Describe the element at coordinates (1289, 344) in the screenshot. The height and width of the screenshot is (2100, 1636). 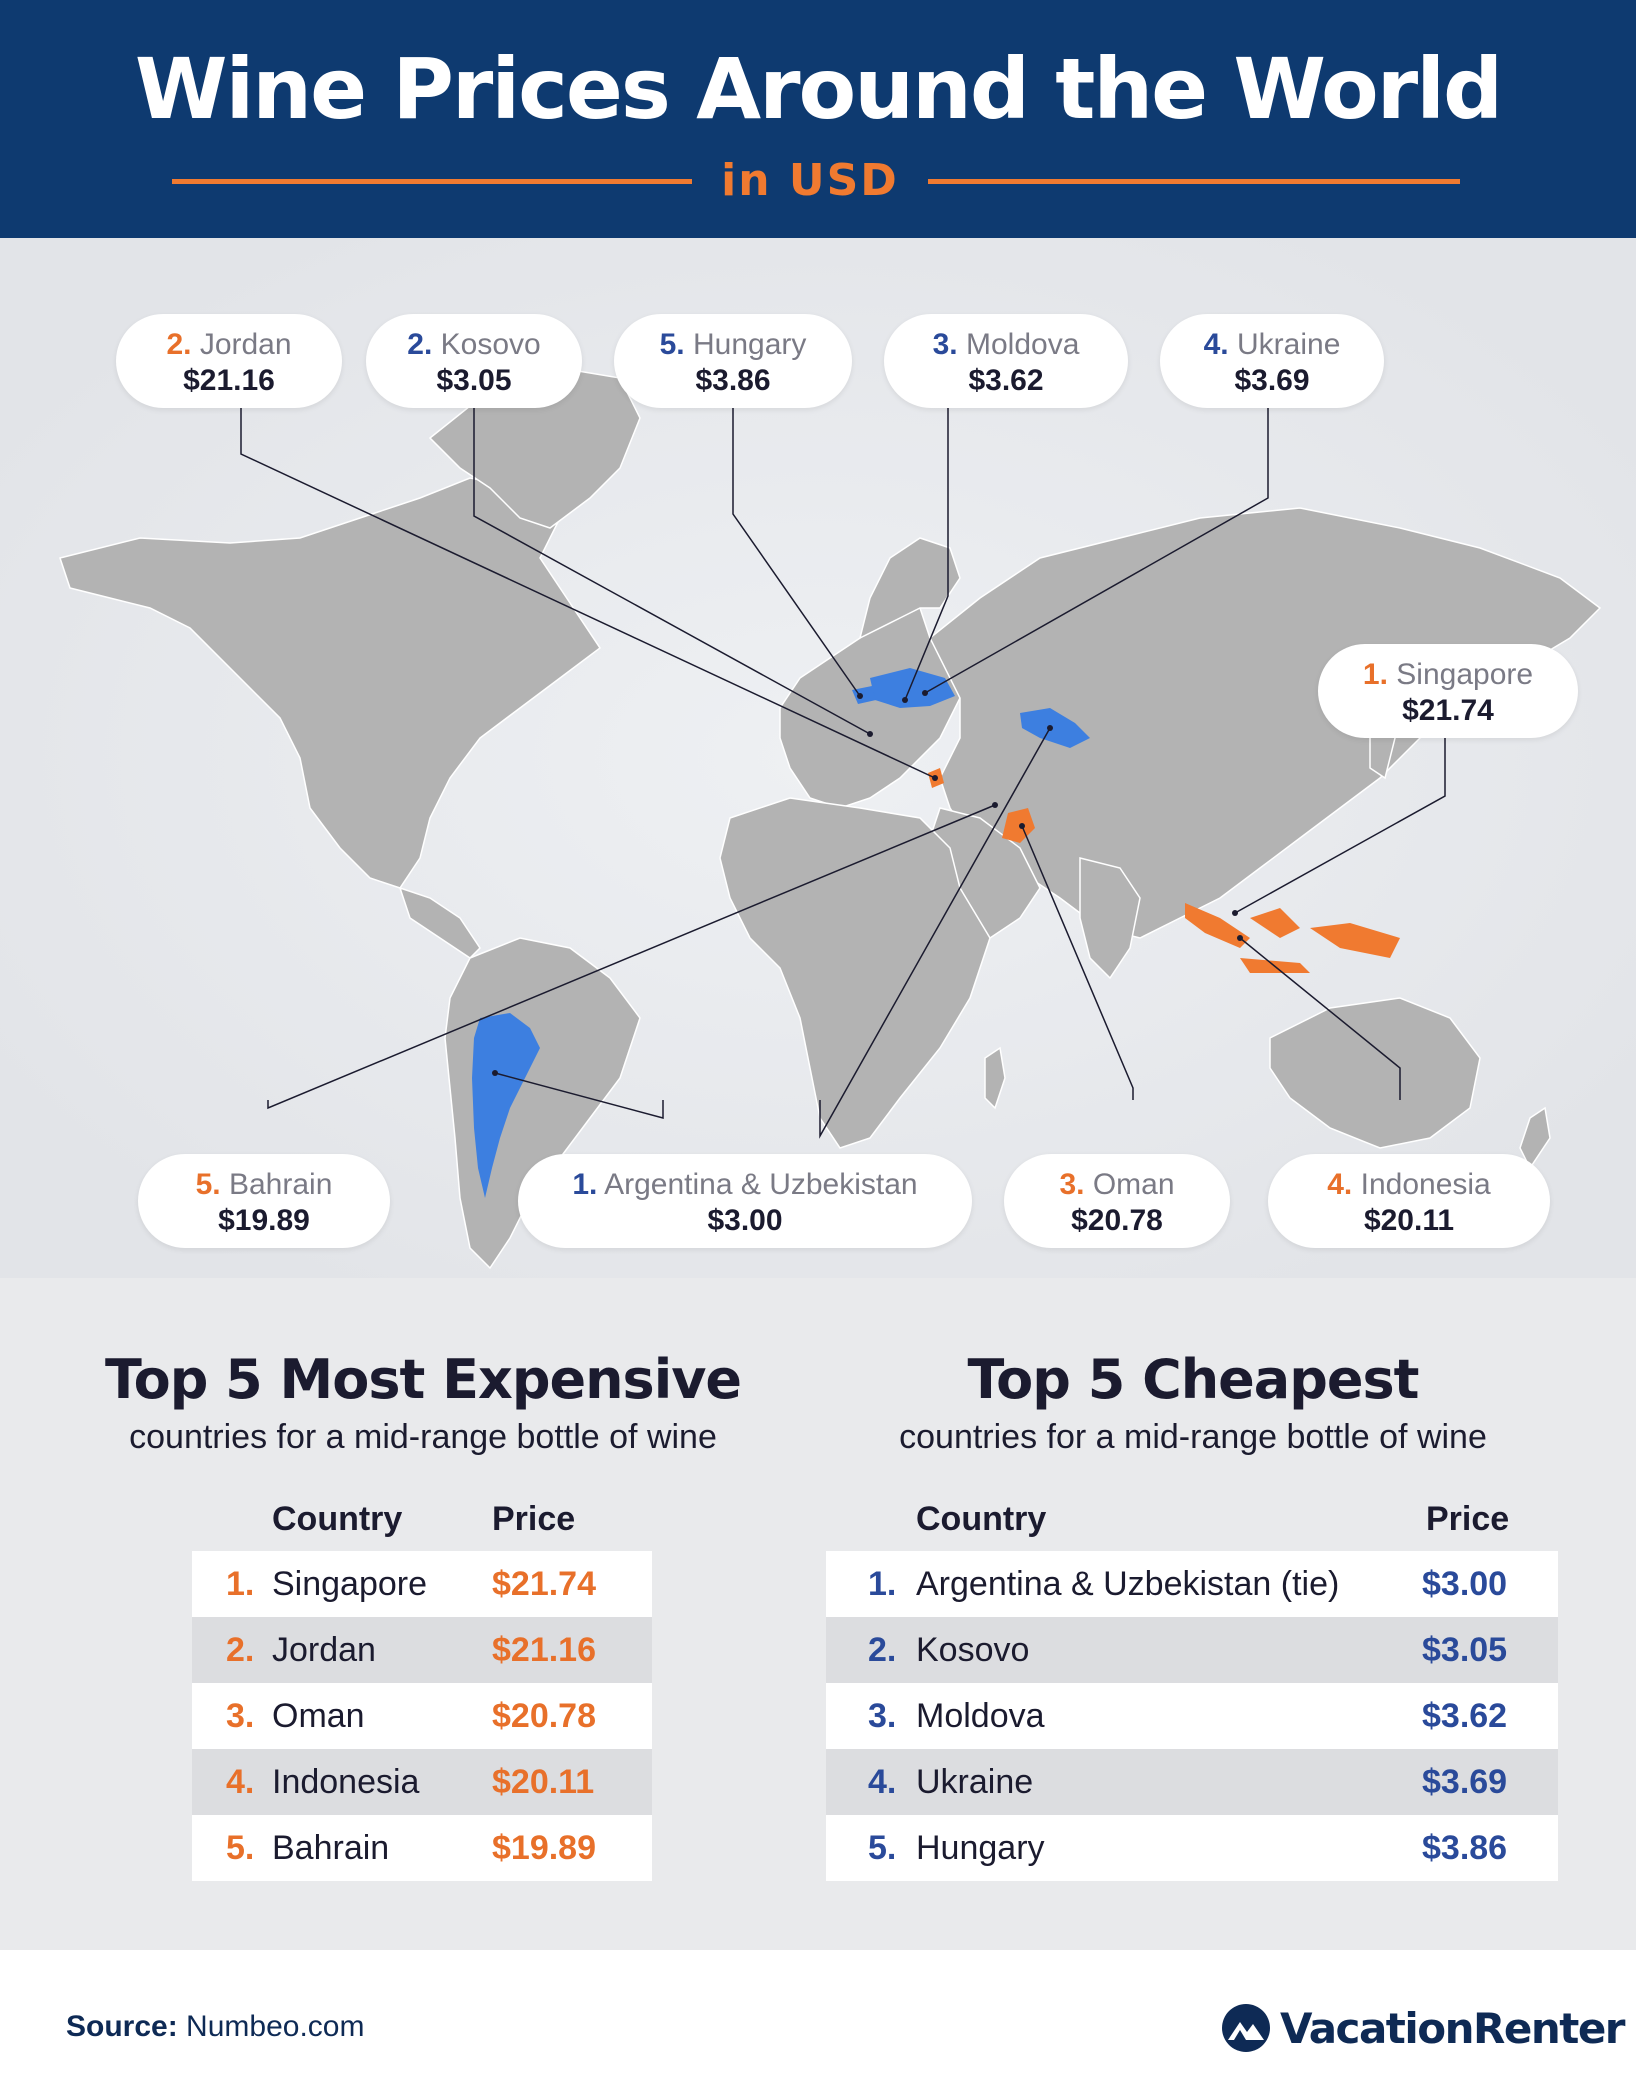
I see `callout-country: Ukraine` at that location.